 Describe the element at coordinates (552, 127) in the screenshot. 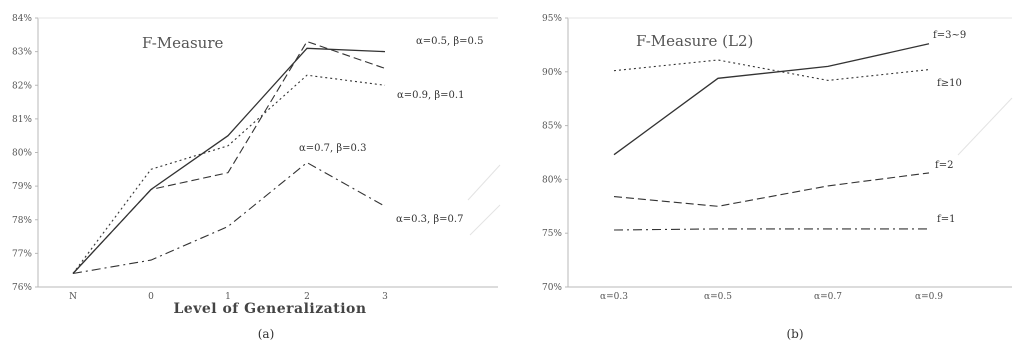

I see `chart-b-y-tick-label: 85%` at that location.